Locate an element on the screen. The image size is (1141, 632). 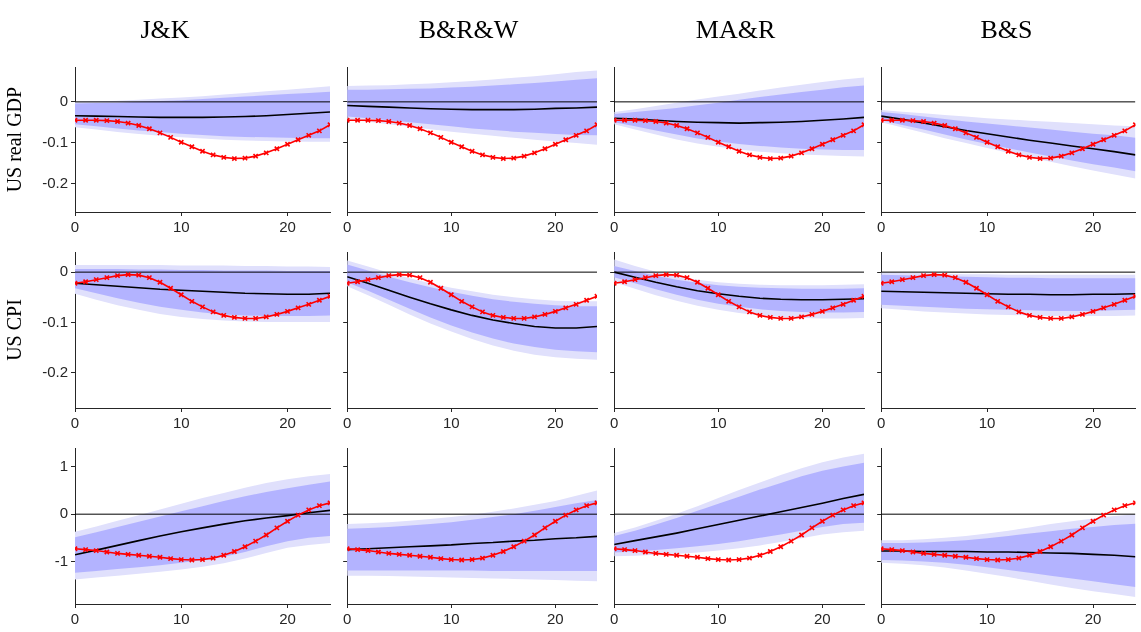
y-tick-label: 1 is located at coordinates (63, 466).